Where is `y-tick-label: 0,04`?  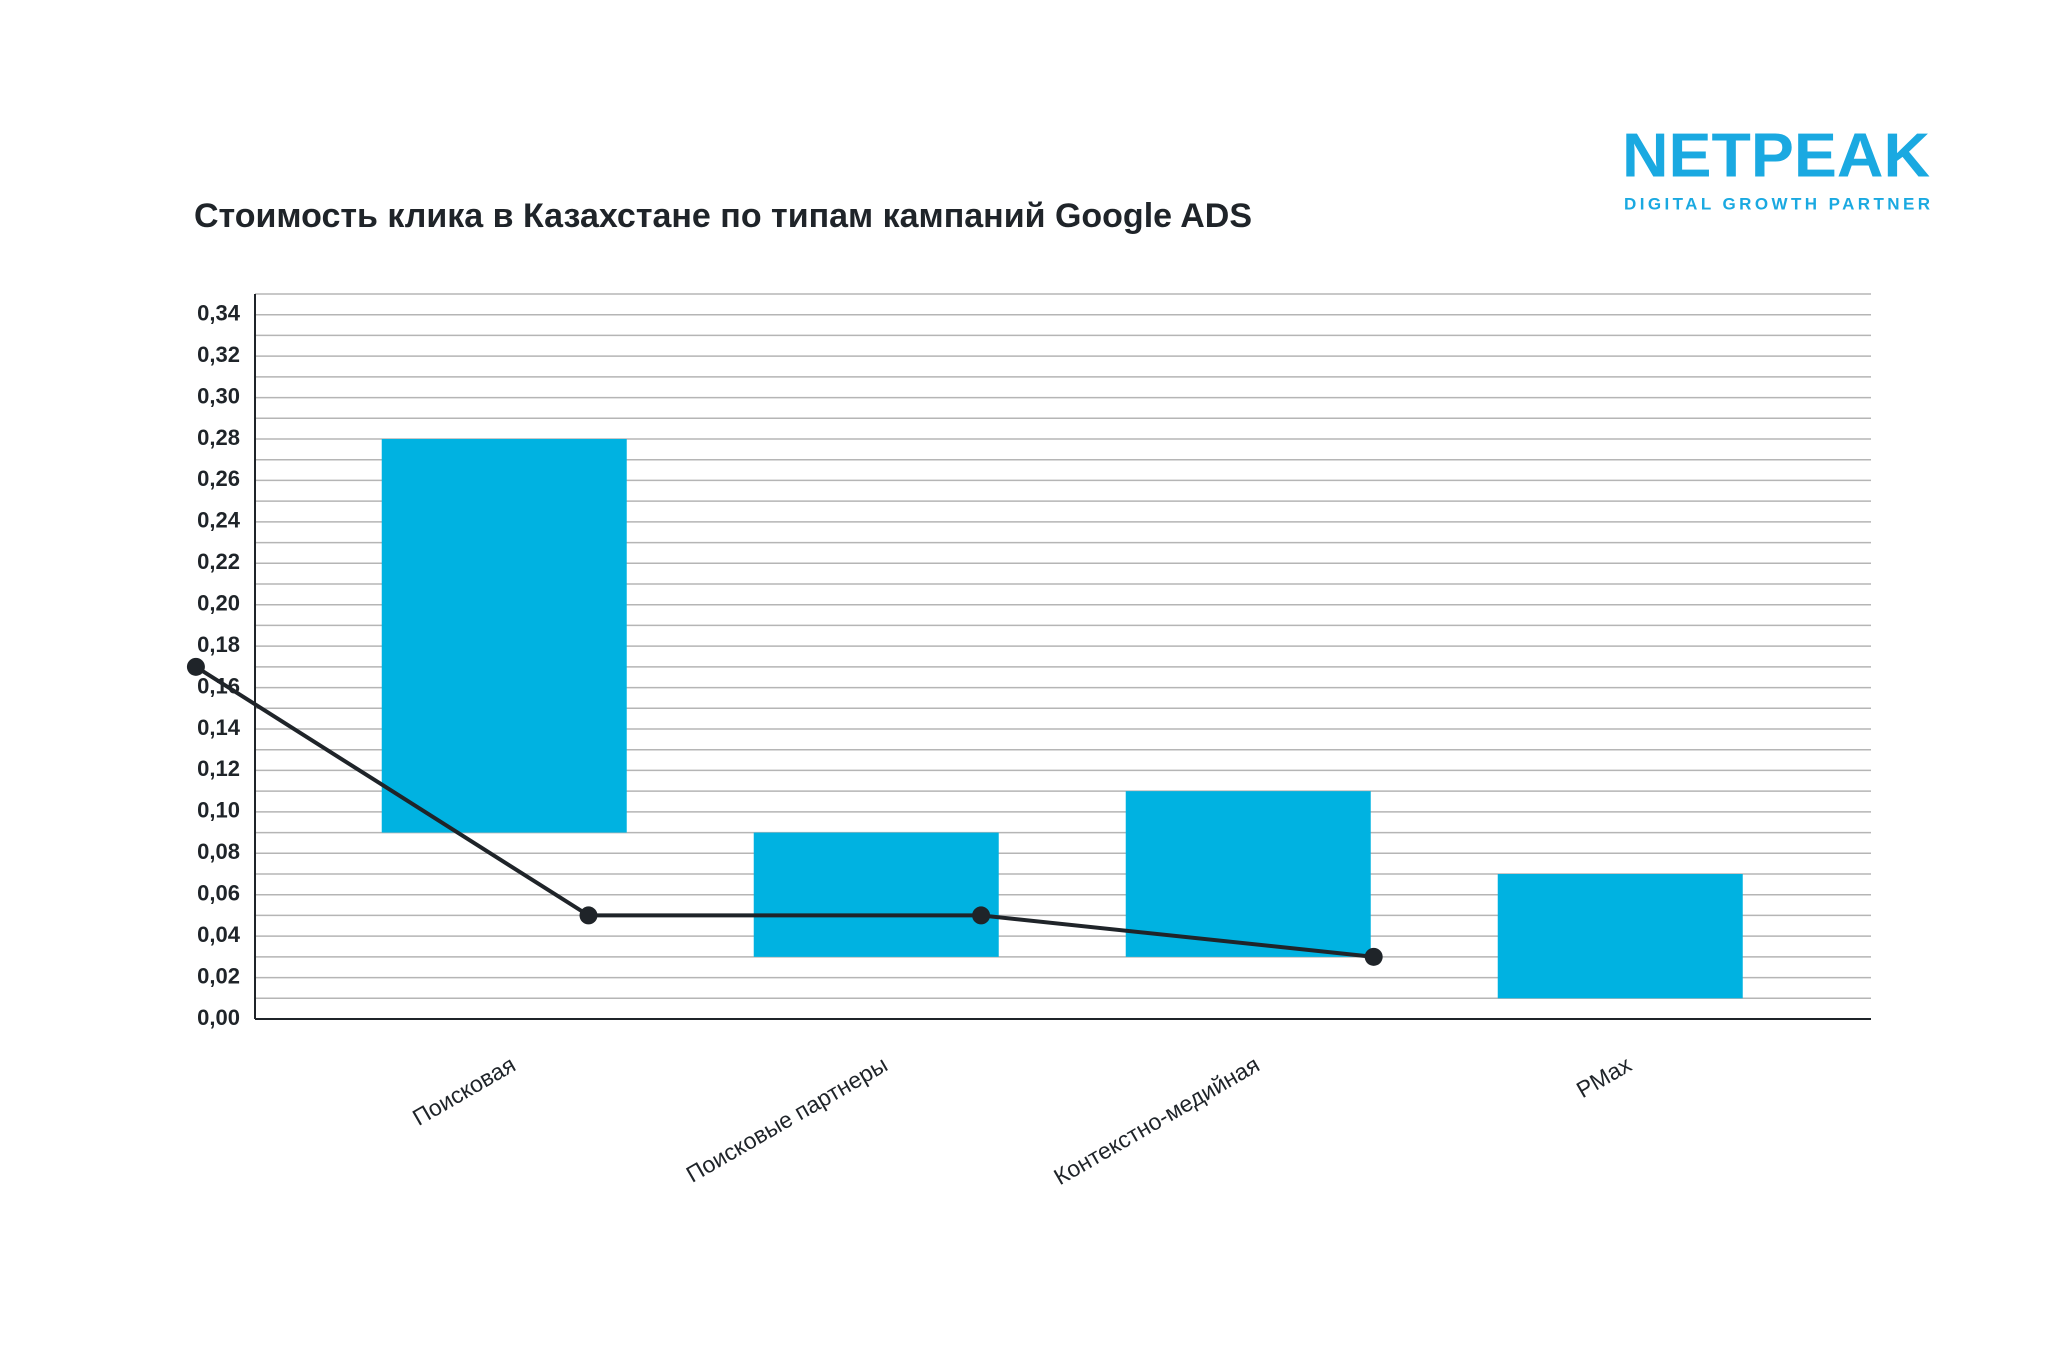
y-tick-label: 0,04 is located at coordinates (219, 934).